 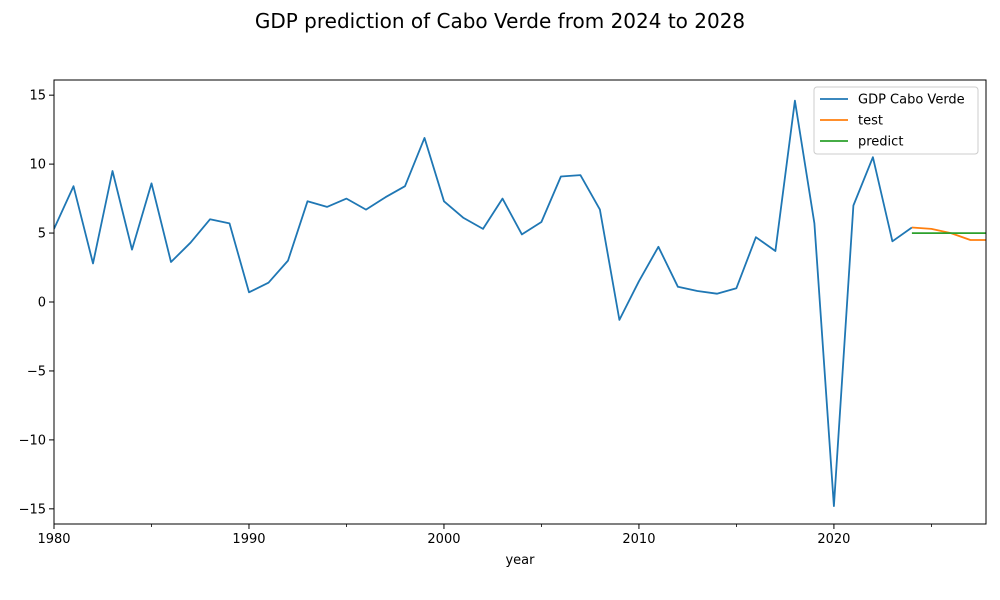 What do you see at coordinates (880, 142) in the screenshot?
I see `legend-label: predict` at bounding box center [880, 142].